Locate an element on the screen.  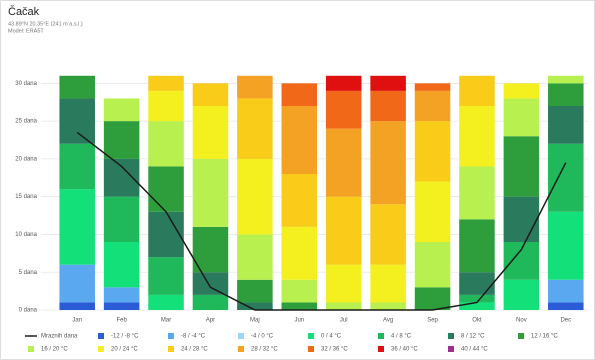
x-tick-label: Apr is located at coordinates (210, 321).